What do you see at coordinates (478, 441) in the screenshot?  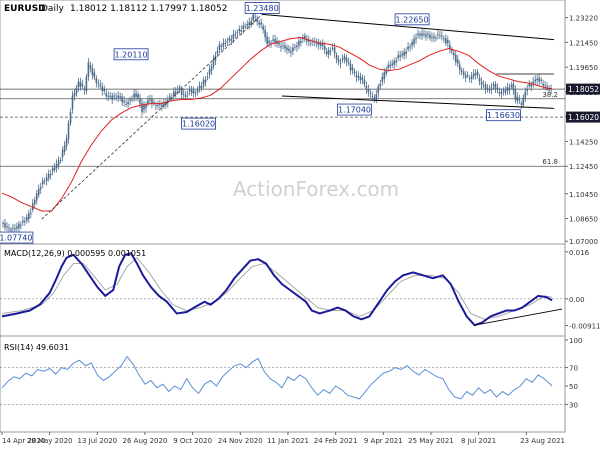 I see `date-tick-label: 8 Jul 2021` at bounding box center [478, 441].